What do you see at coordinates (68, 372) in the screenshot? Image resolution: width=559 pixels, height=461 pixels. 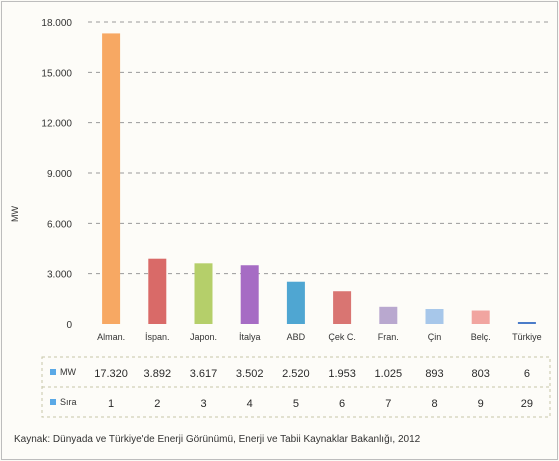 I see `legend-label: MW` at bounding box center [68, 372].